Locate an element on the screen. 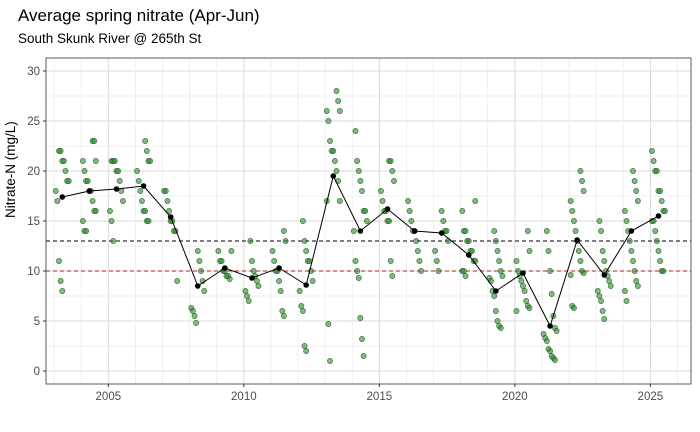  chart-title: Average spring nitrate (Apr-Jun) is located at coordinates (139, 15).